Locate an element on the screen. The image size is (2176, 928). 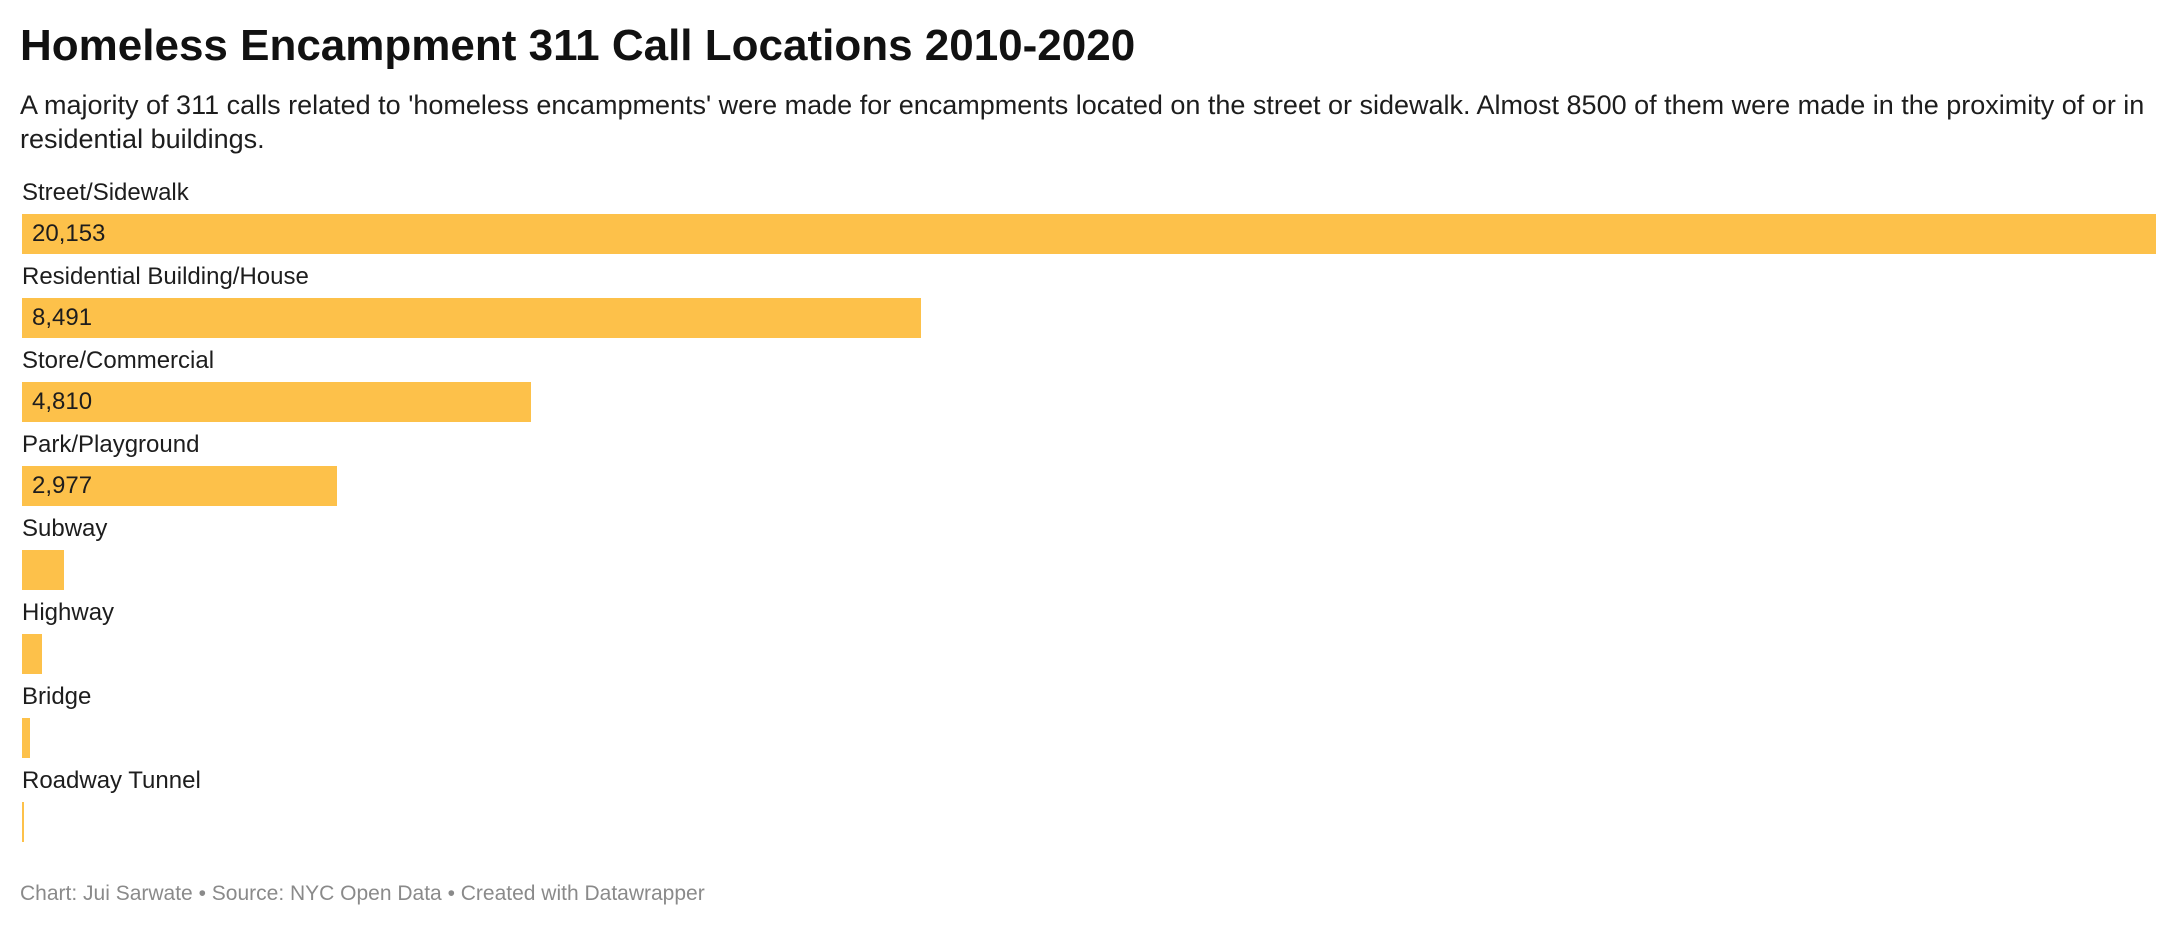
category-label: Residential Building/House is located at coordinates (165, 276).